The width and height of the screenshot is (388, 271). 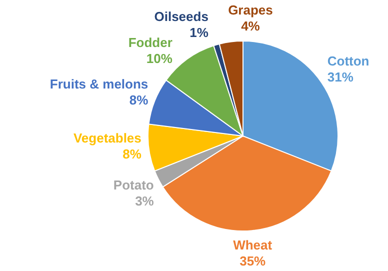 What do you see at coordinates (133, 184) in the screenshot?
I see `slice-label: Potato` at bounding box center [133, 184].